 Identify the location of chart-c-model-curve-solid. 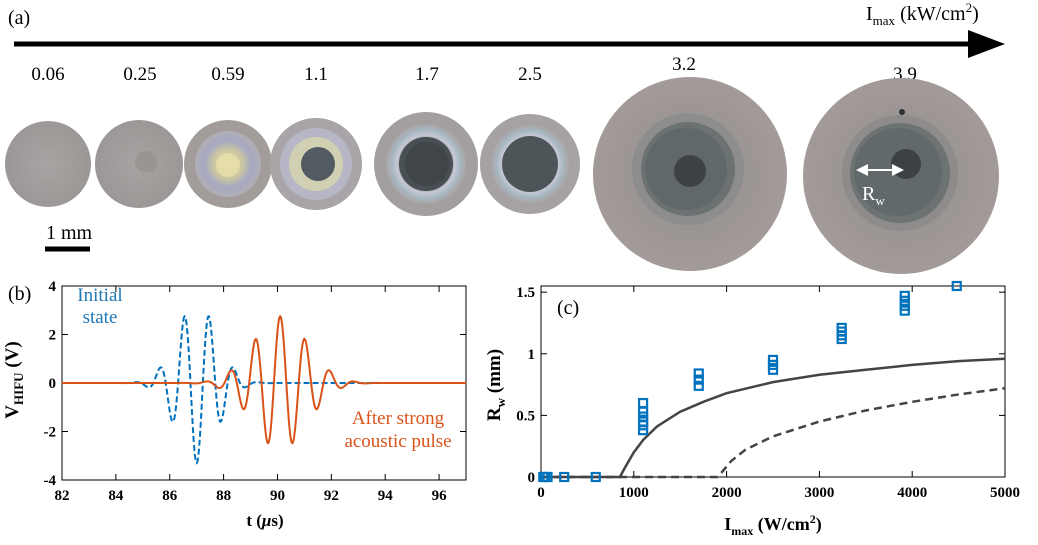
(773, 418).